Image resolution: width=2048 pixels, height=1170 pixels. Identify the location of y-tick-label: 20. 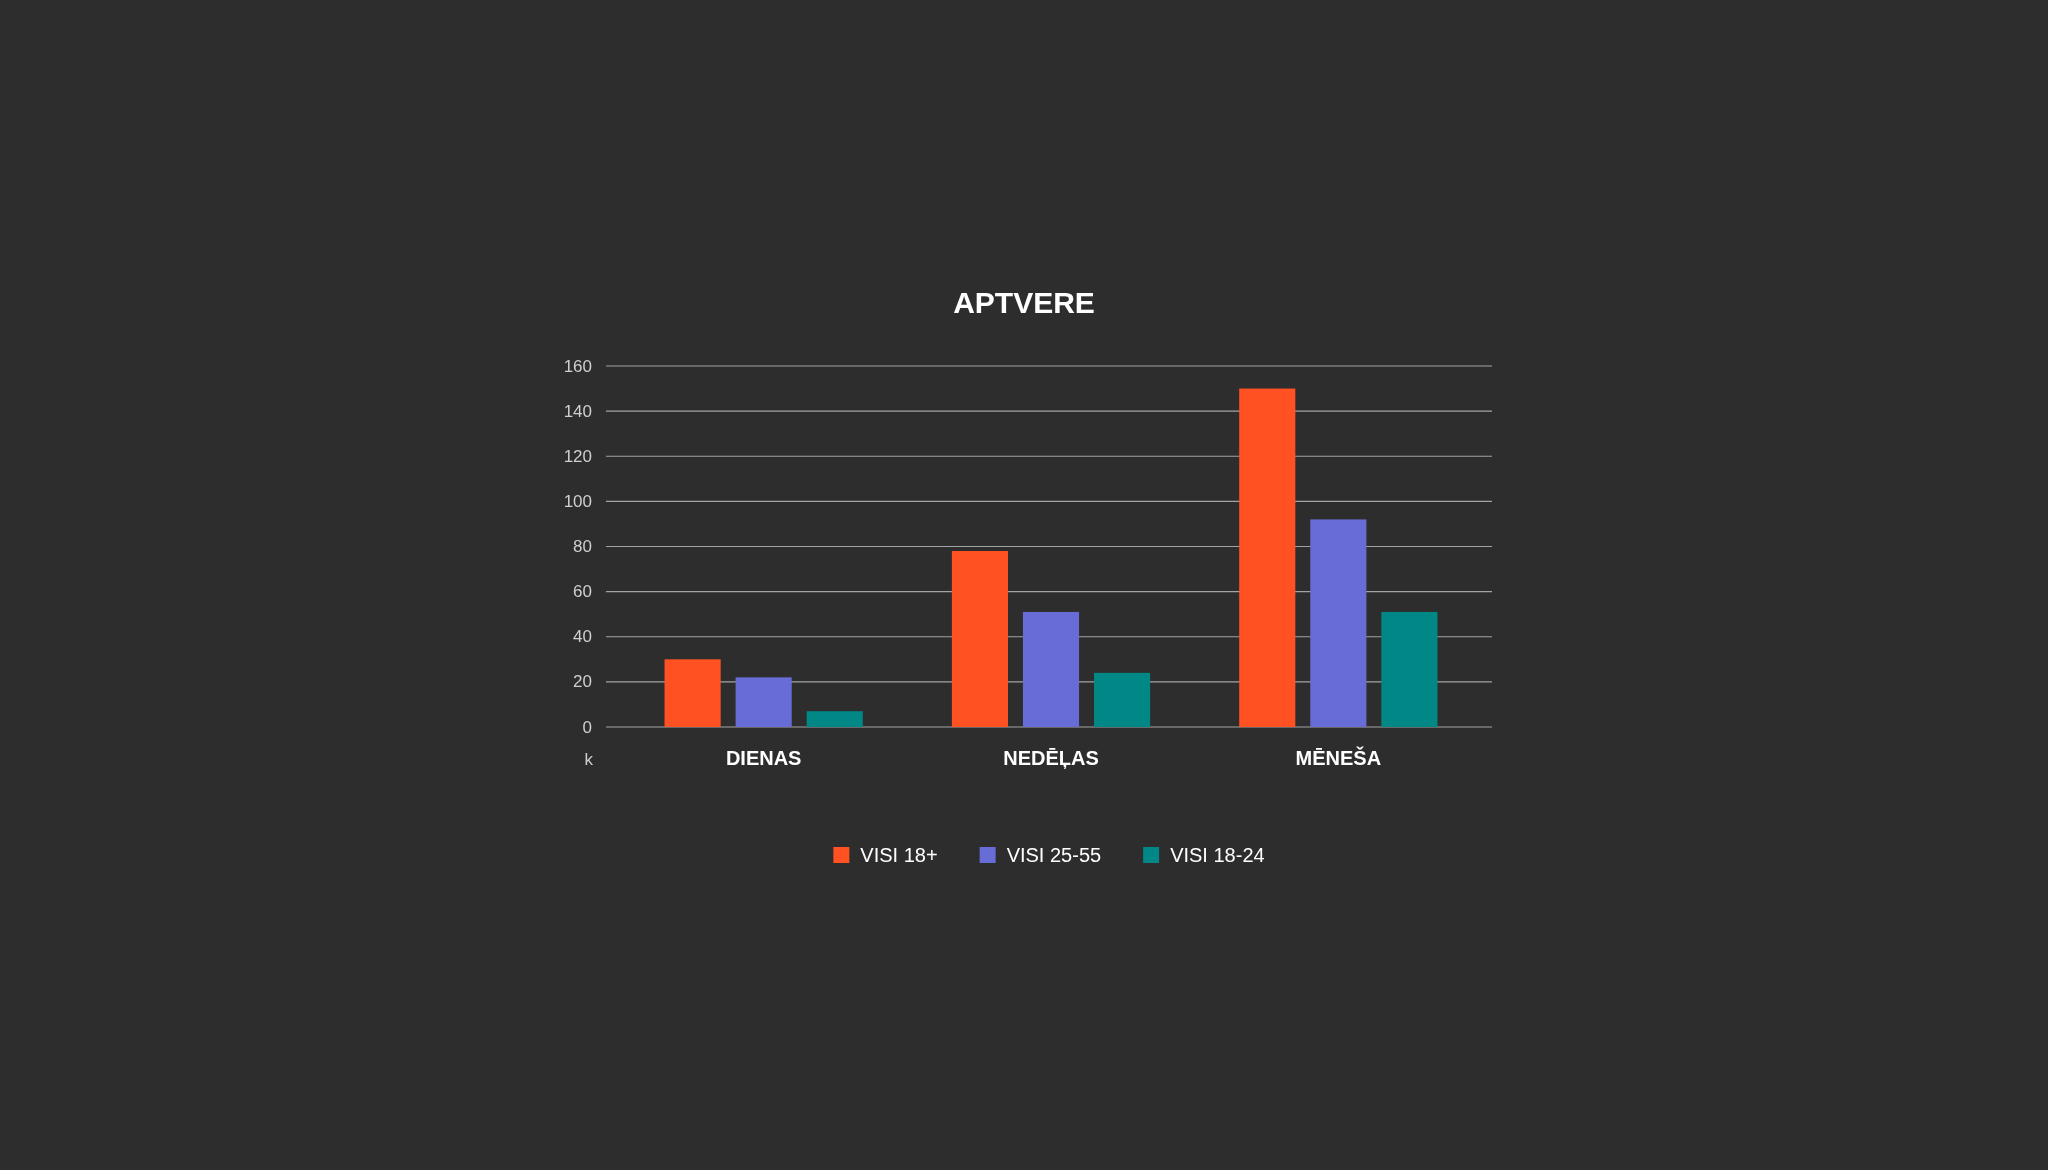
(582, 682).